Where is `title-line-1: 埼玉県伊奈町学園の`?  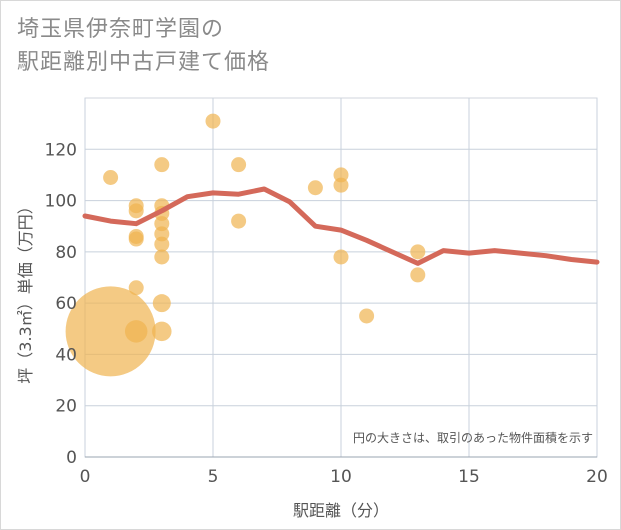 title-line-1: 埼玉県伊奈町学園の is located at coordinates (121, 29).